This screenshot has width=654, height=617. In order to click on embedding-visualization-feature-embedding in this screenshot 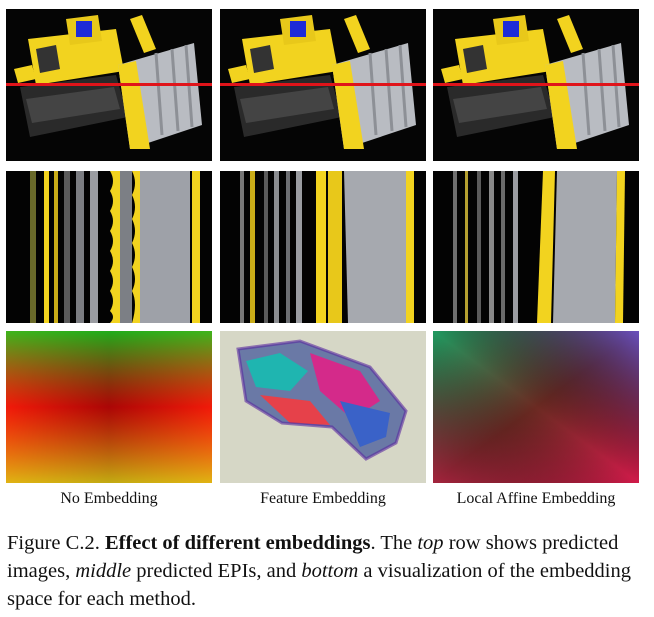, I will do `click(323, 407)`.